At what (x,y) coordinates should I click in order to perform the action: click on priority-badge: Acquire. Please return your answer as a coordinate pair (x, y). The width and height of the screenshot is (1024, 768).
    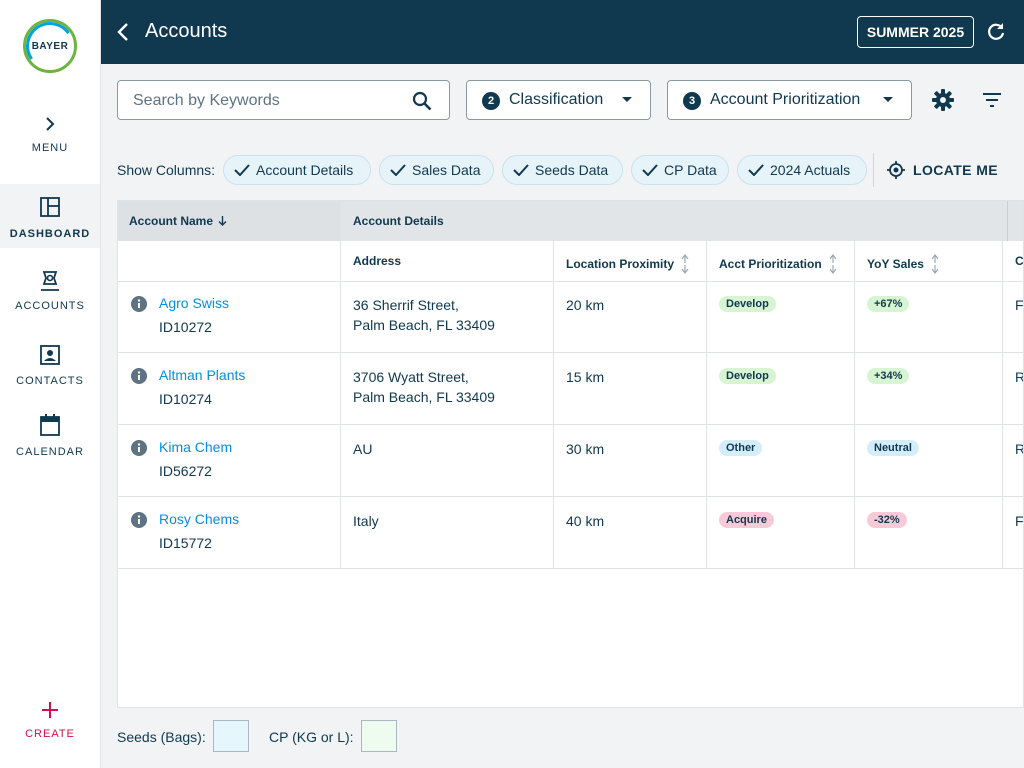
    Looking at the image, I should click on (746, 520).